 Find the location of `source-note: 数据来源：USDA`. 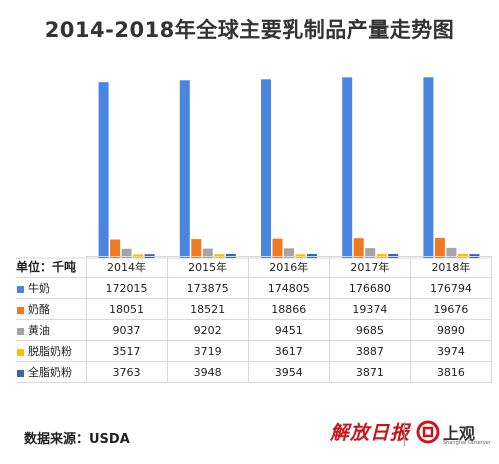

source-note: 数据来源：USDA is located at coordinates (77, 439).